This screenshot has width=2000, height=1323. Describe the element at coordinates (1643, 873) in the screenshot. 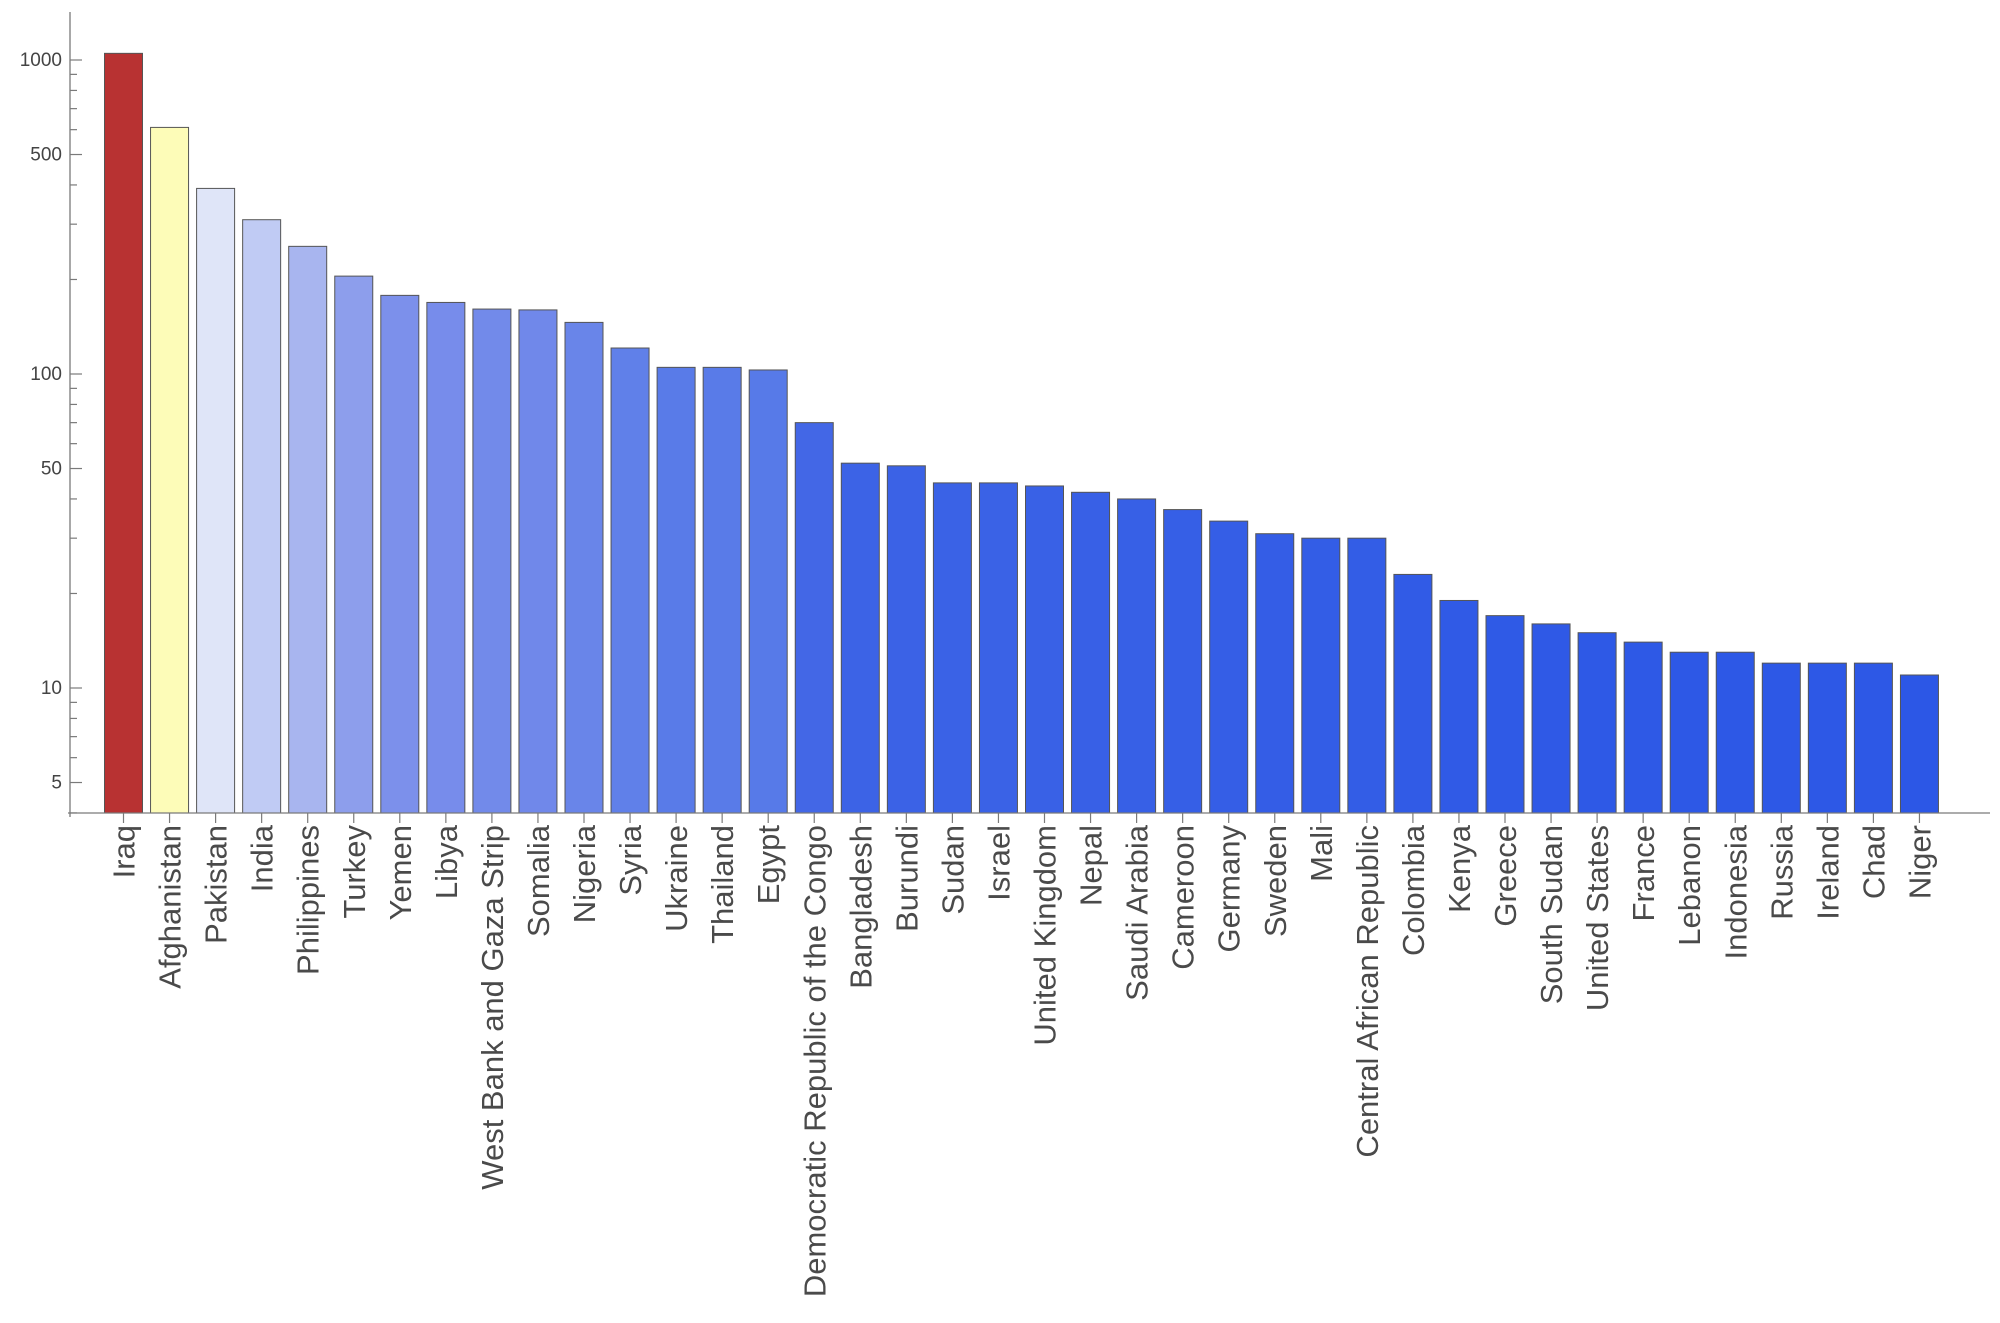

I see `x-tick-label-france: France` at that location.